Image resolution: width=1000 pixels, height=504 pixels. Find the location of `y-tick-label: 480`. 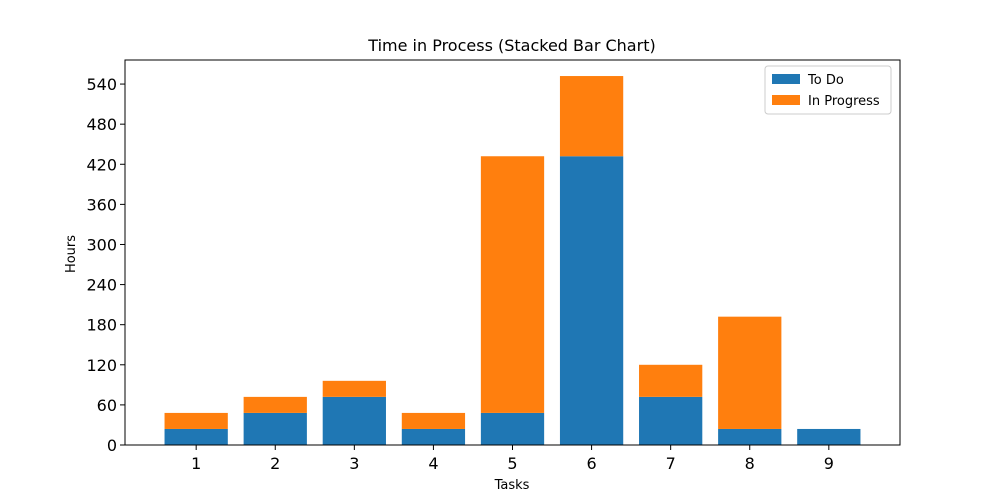

y-tick-label: 480 is located at coordinates (101, 124).